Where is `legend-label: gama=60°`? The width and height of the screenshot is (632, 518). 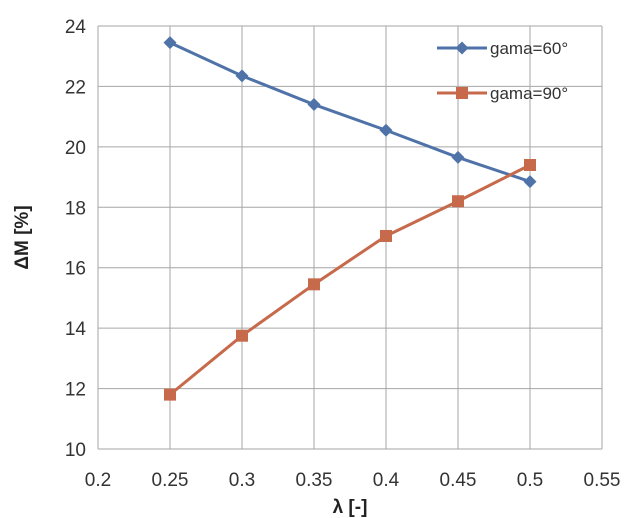
legend-label: gama=60° is located at coordinates (529, 48).